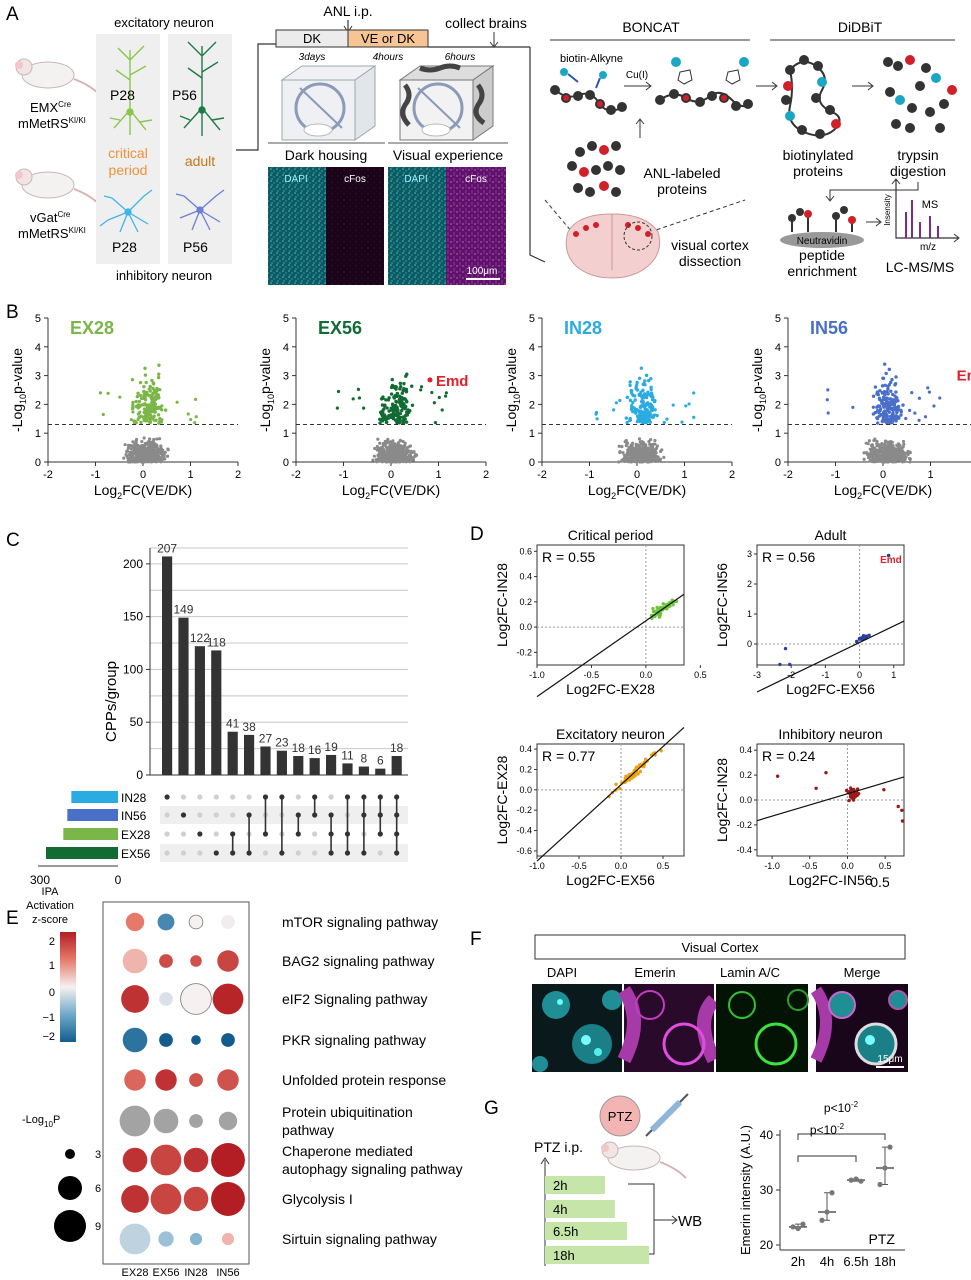 The height and width of the screenshot is (1280, 971). What do you see at coordinates (70, 1188) in the screenshot?
I see `size-legend-bubble` at bounding box center [70, 1188].